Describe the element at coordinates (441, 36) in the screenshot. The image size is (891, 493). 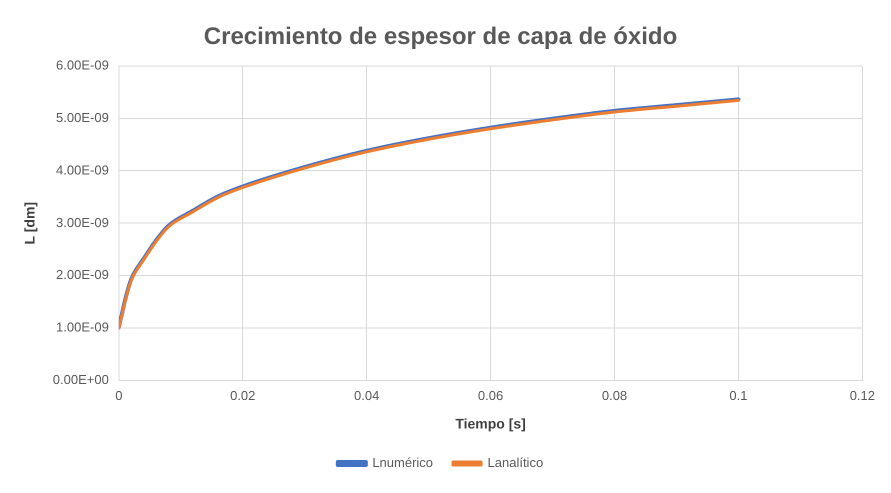
I see `chart-title: Crecimiento de espesor de capa de óxido` at that location.